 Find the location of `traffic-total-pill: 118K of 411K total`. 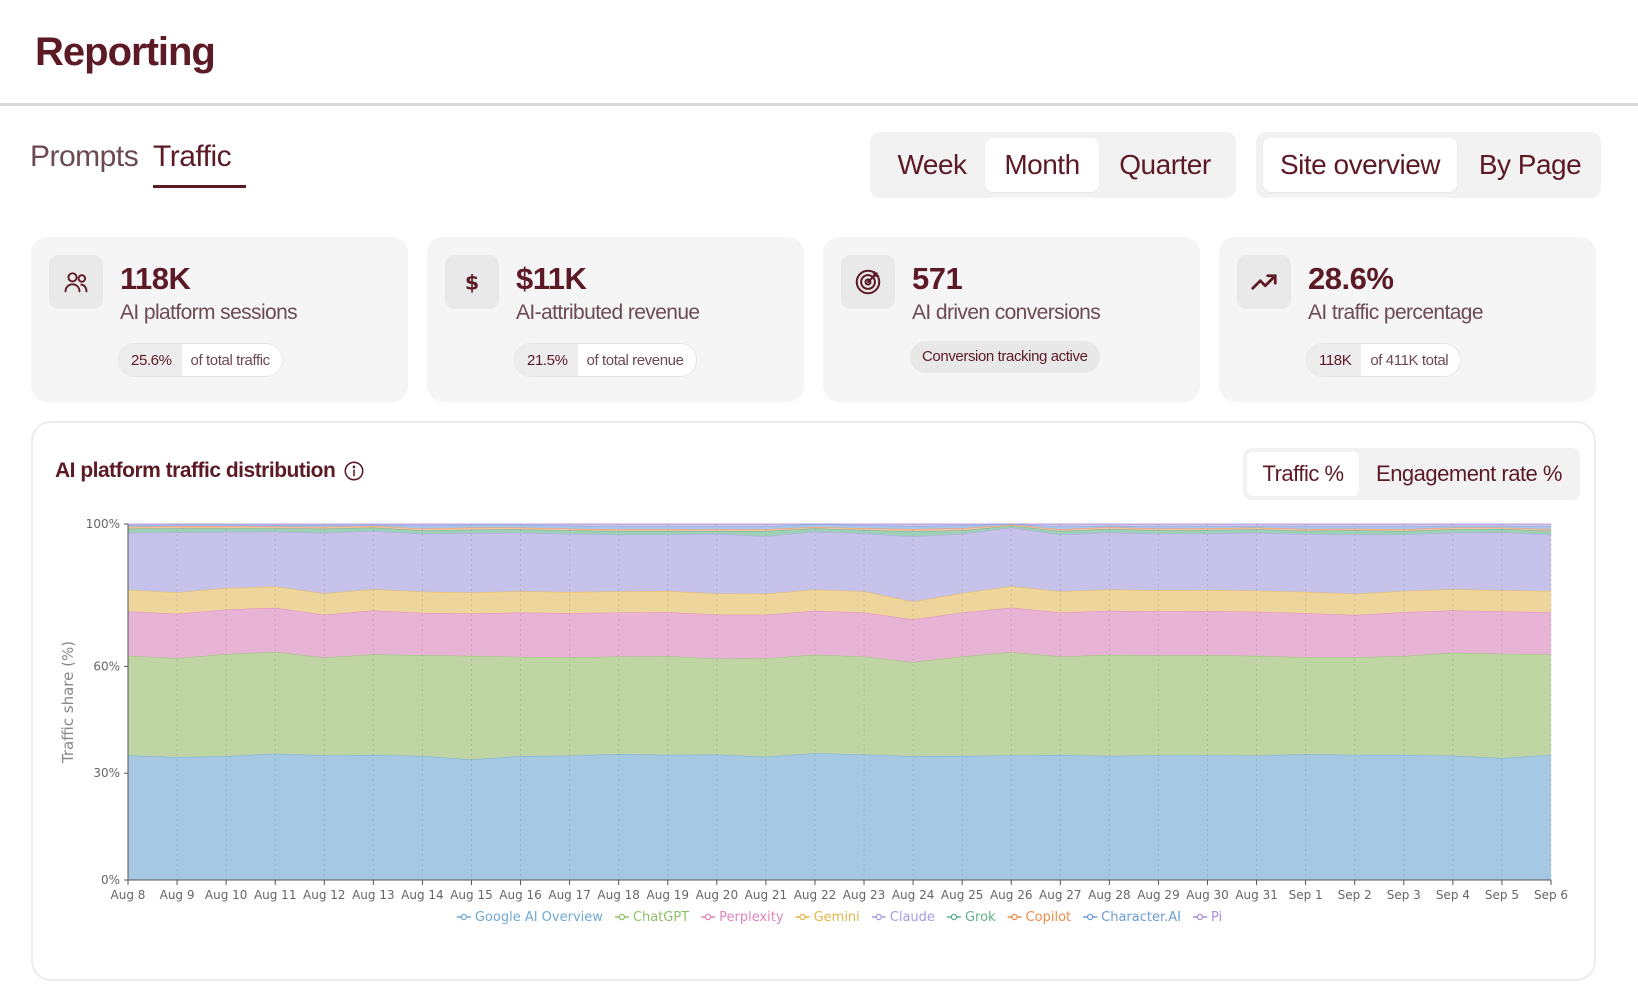

traffic-total-pill: 118K of 411K total is located at coordinates (1384, 360).